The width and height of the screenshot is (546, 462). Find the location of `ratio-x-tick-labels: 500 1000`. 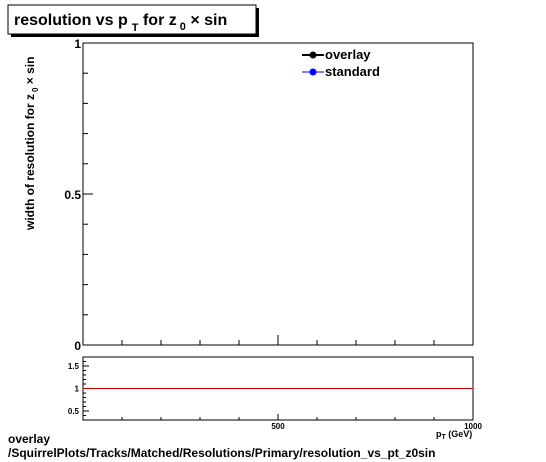

ratio-x-tick-labels: 500 1000 is located at coordinates (376, 426).